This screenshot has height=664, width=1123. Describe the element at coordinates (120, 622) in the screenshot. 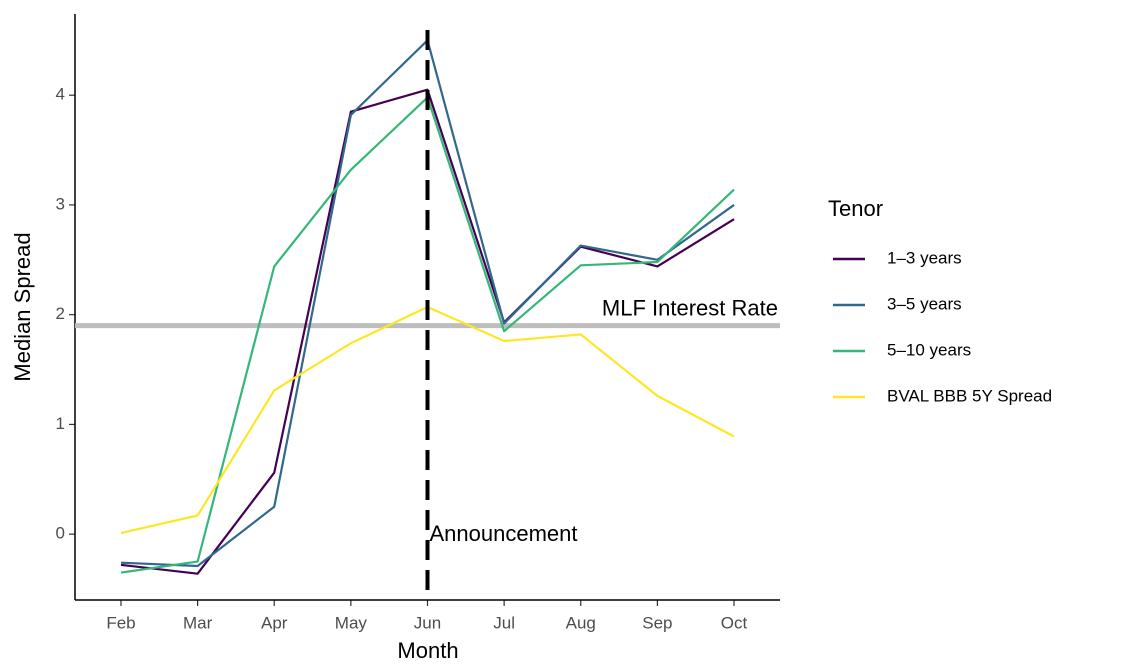

I see `x-tick-label: Feb` at that location.